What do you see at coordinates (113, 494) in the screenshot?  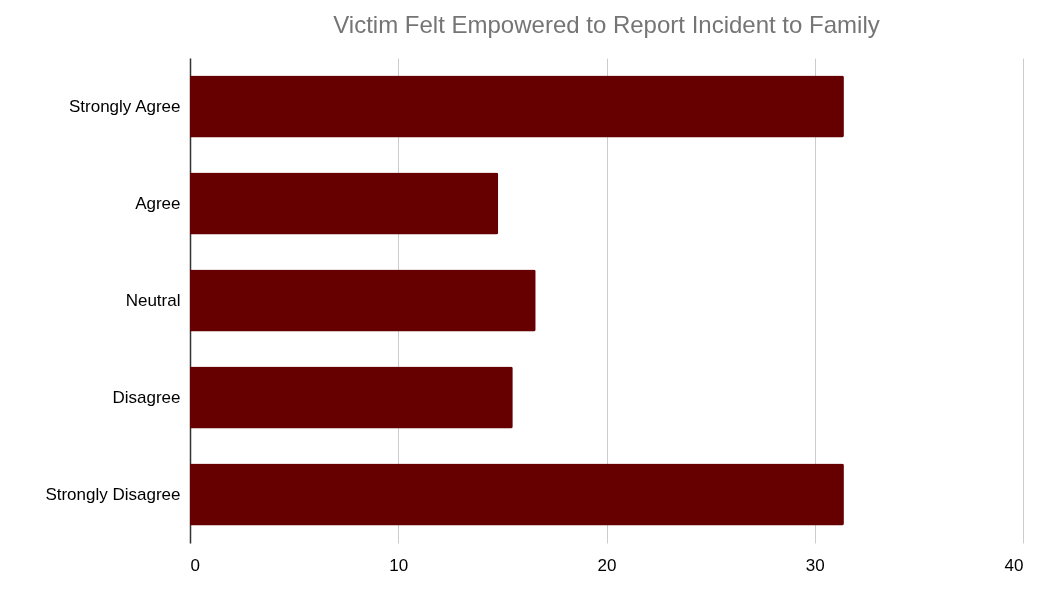 I see `y-tick-label: Strongly Disagree` at bounding box center [113, 494].